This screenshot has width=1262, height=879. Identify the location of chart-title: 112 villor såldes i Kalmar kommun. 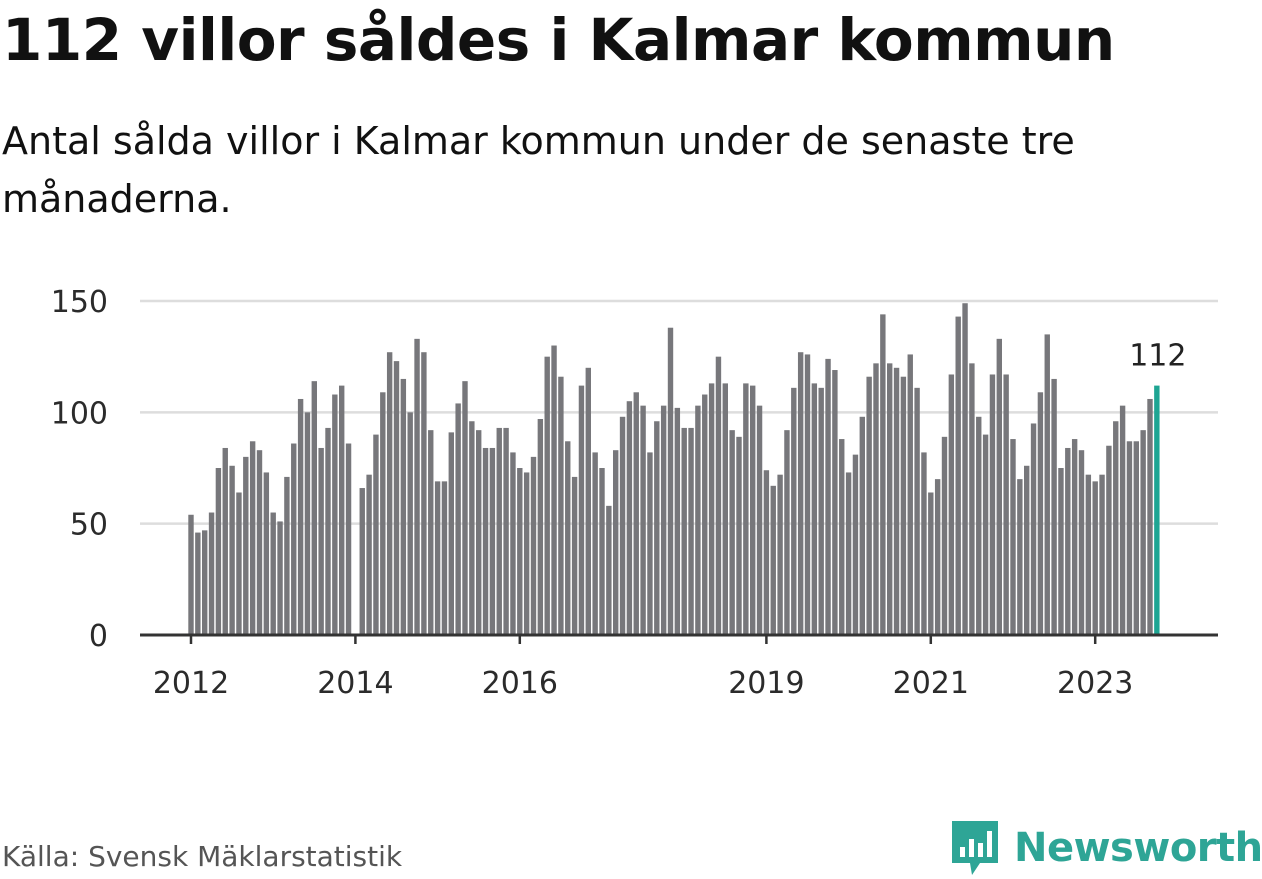
(558, 40).